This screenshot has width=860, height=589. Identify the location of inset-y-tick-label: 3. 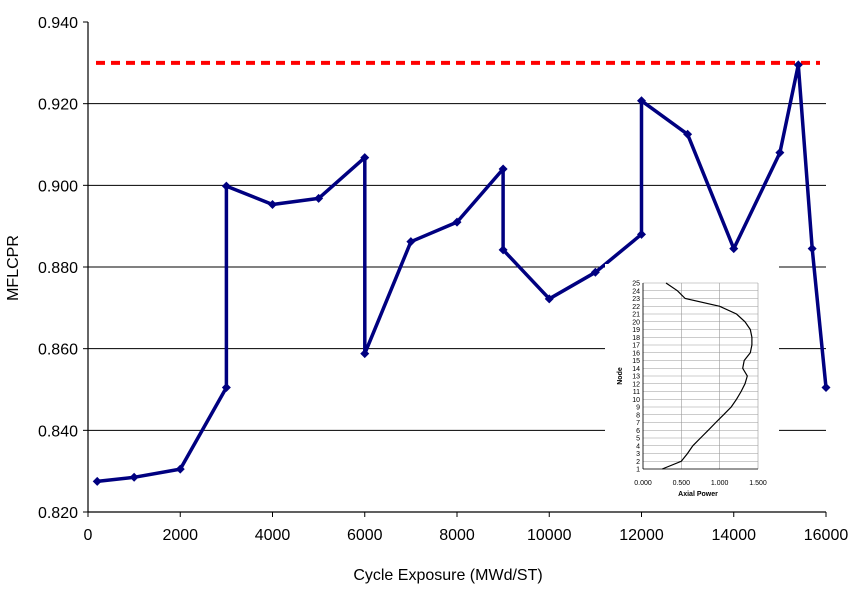
(638, 454).